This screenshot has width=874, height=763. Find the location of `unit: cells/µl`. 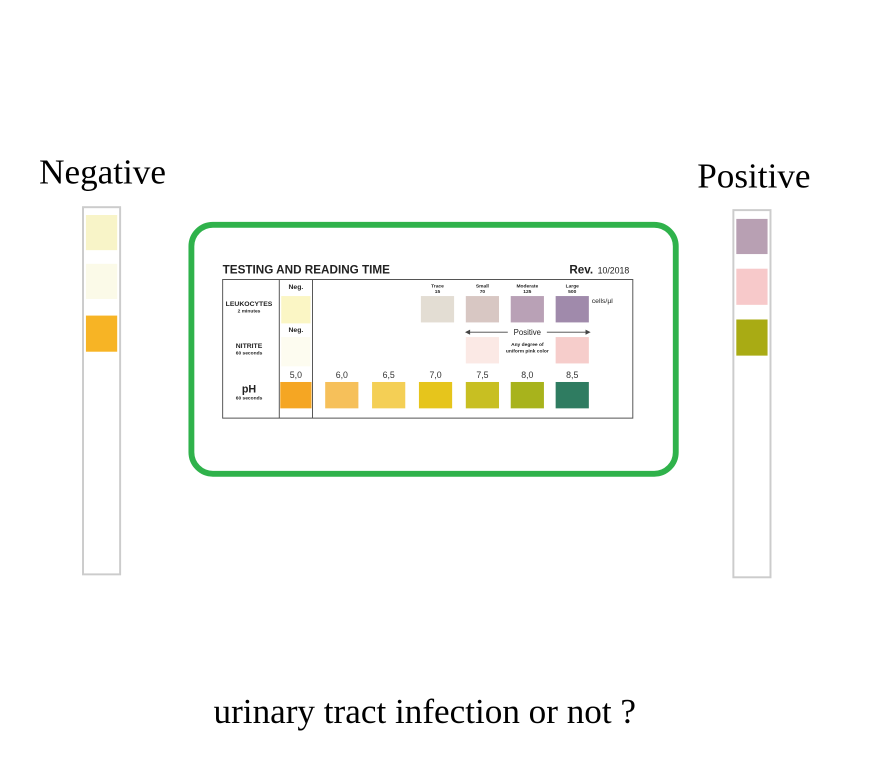

unit: cells/µl is located at coordinates (602, 301).